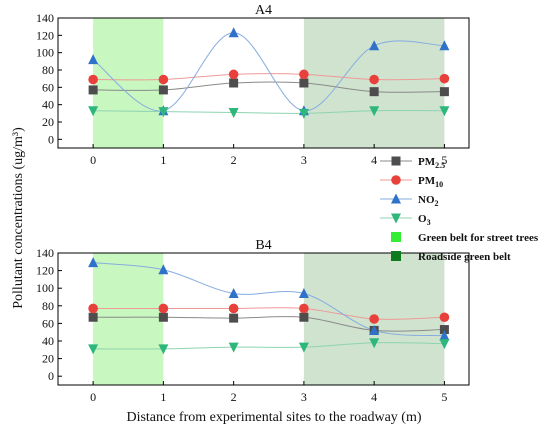 The width and height of the screenshot is (550, 435). Describe the element at coordinates (93, 397) in the screenshot. I see `x-tick-label: 0` at that location.